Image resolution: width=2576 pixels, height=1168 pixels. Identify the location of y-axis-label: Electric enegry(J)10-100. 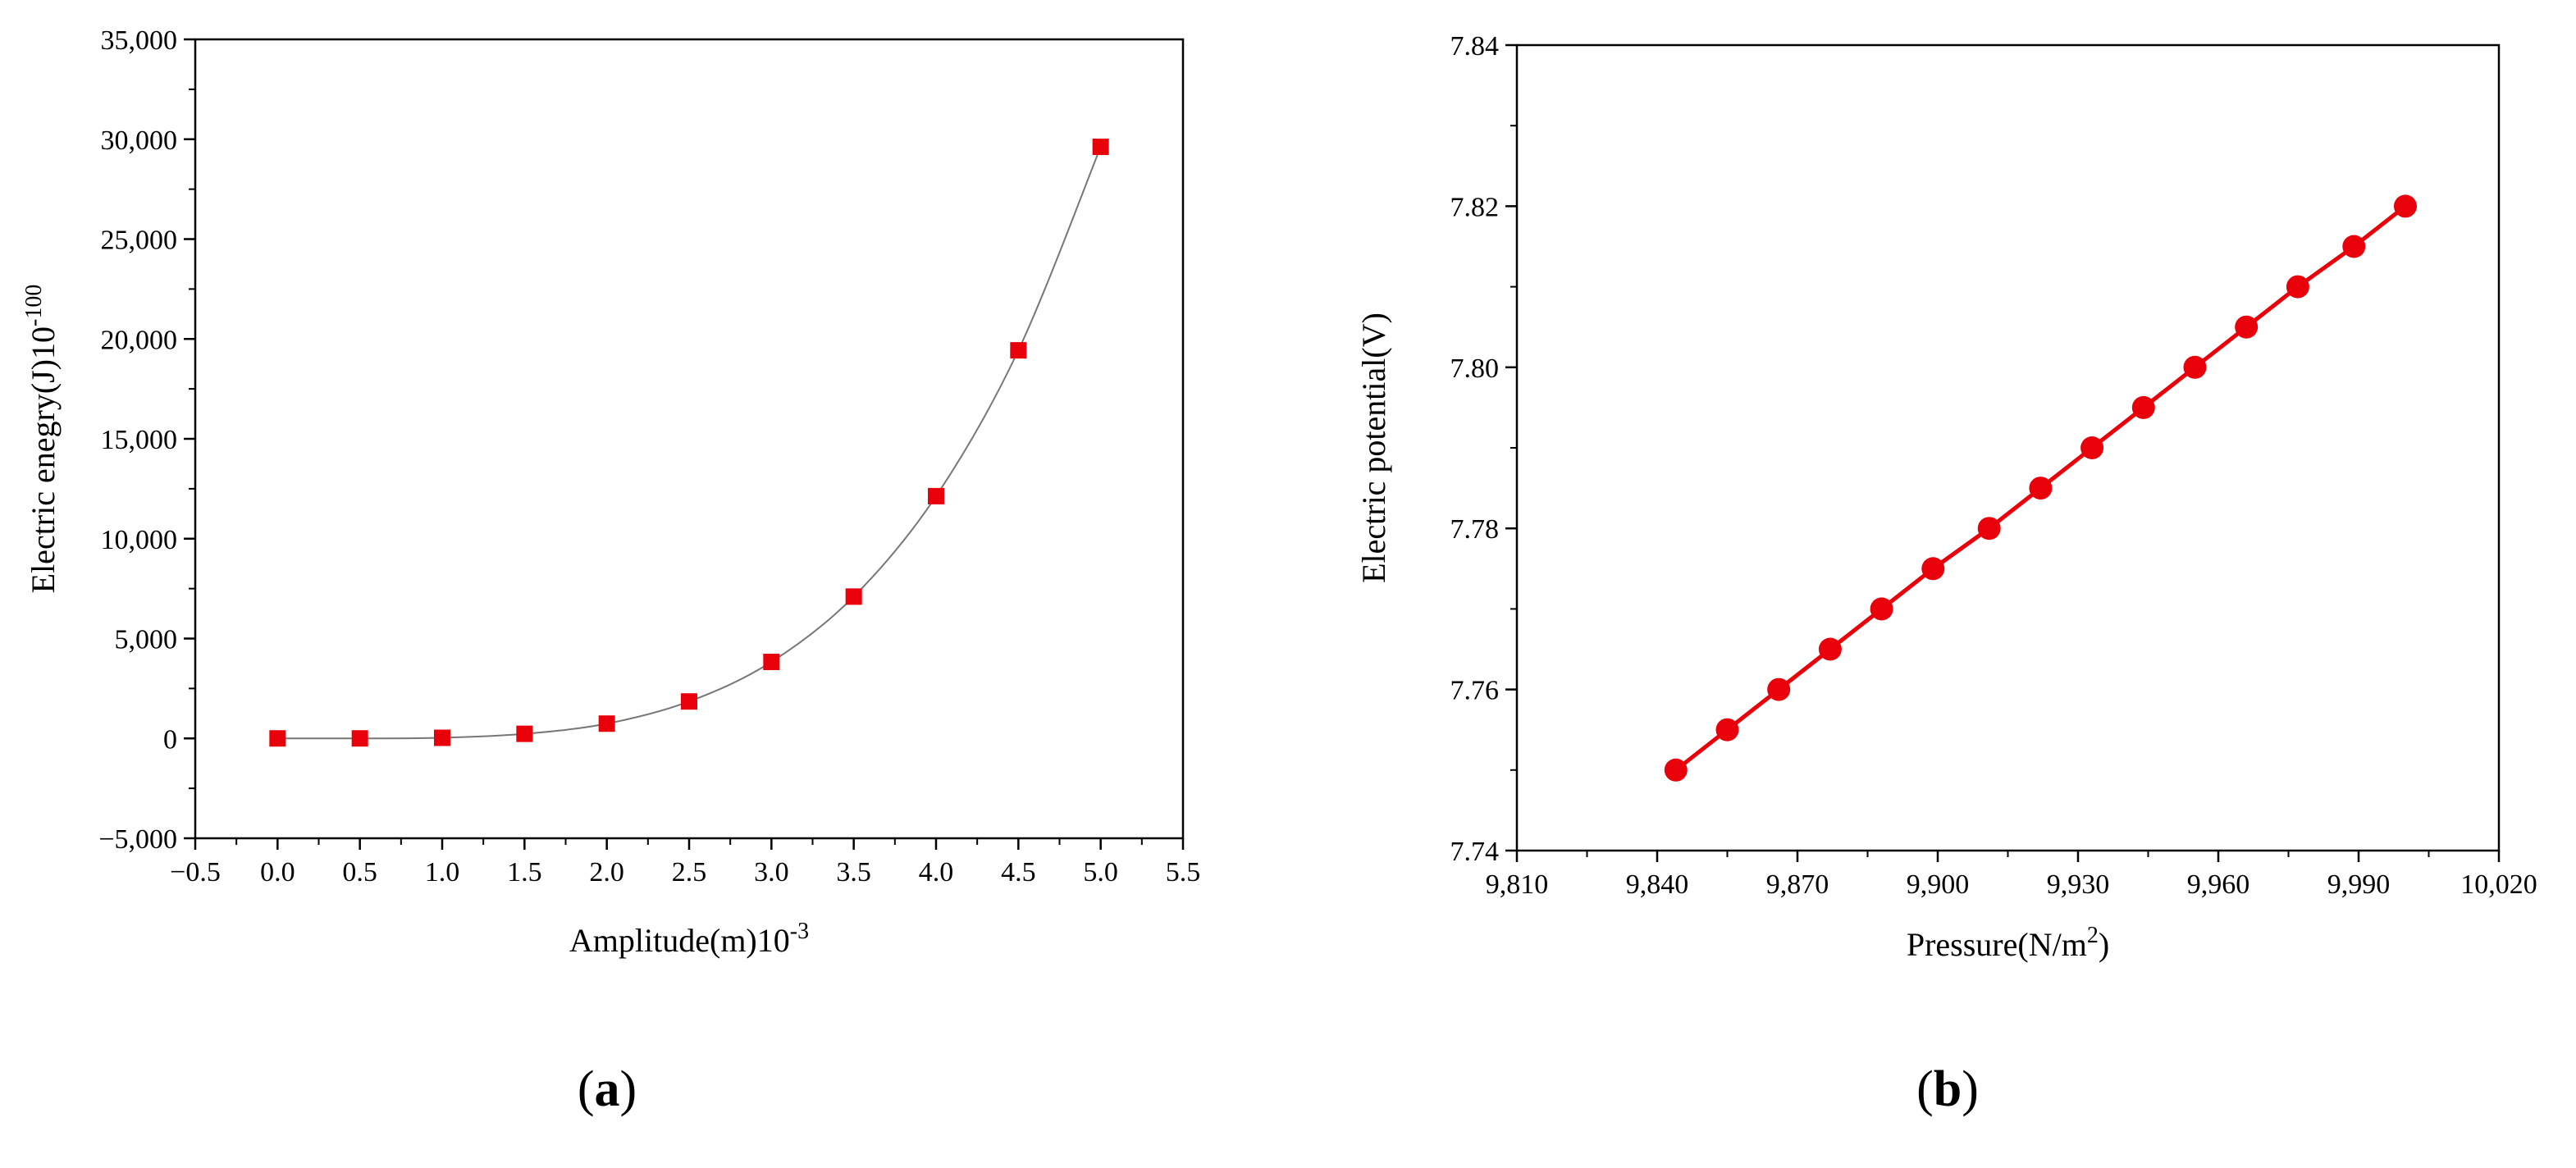
(41, 439).